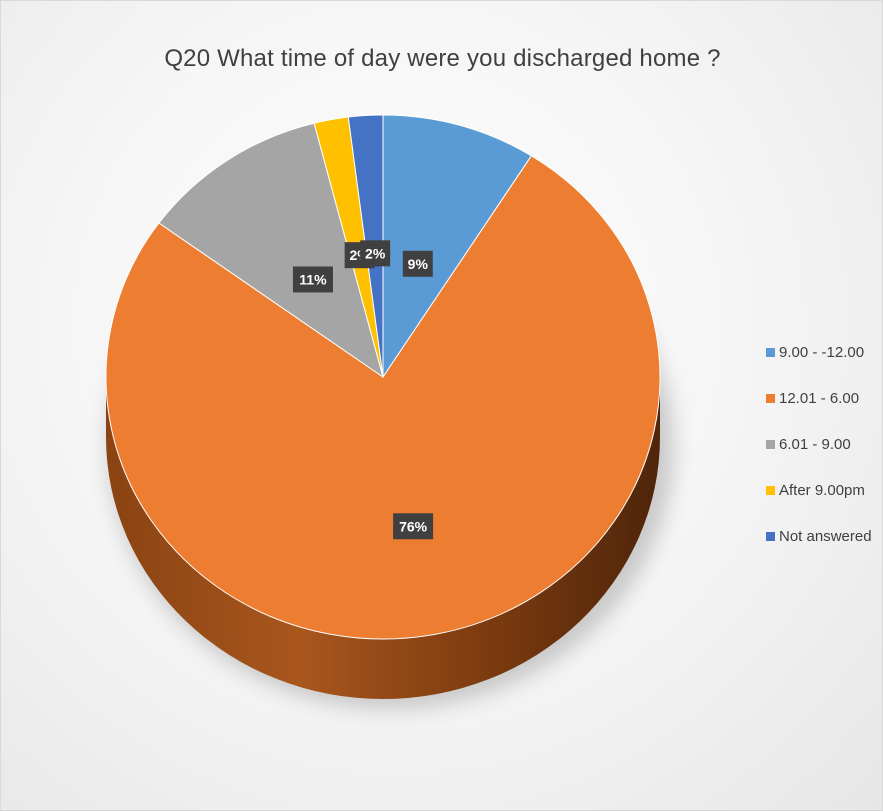 The height and width of the screenshot is (812, 883). I want to click on data-label-text: 11%, so click(313, 279).